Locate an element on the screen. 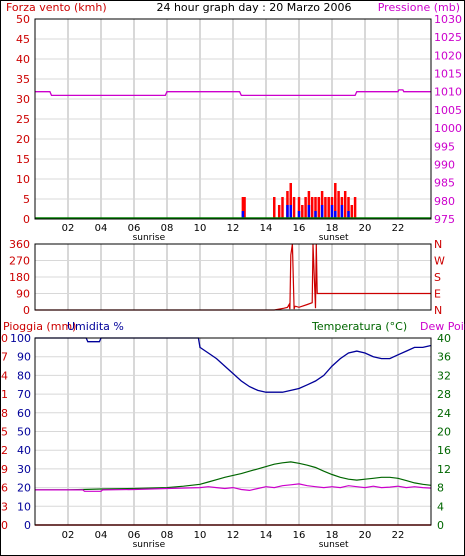 The image size is (465, 556). wind-speed-tick-label: 15 is located at coordinates (23, 159).